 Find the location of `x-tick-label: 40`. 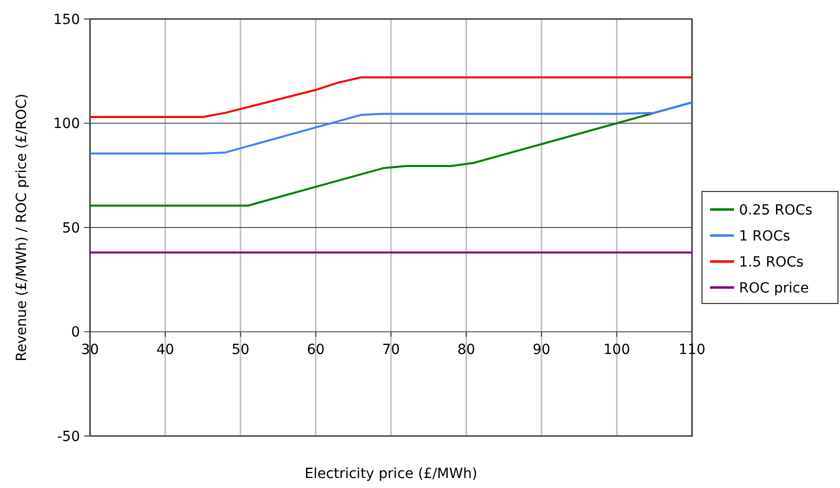

x-tick-label: 40 is located at coordinates (165, 350).